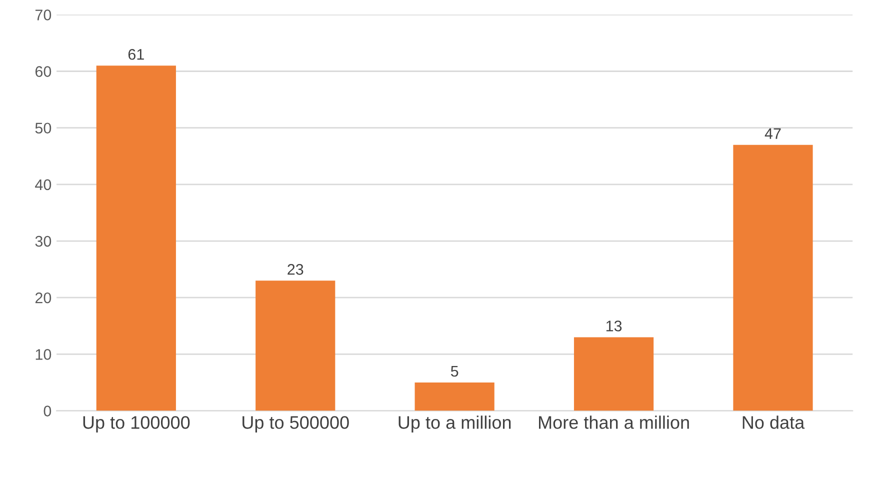 The width and height of the screenshot is (870, 489). Describe the element at coordinates (43, 184) in the screenshot. I see `y-tick-label: 40` at that location.